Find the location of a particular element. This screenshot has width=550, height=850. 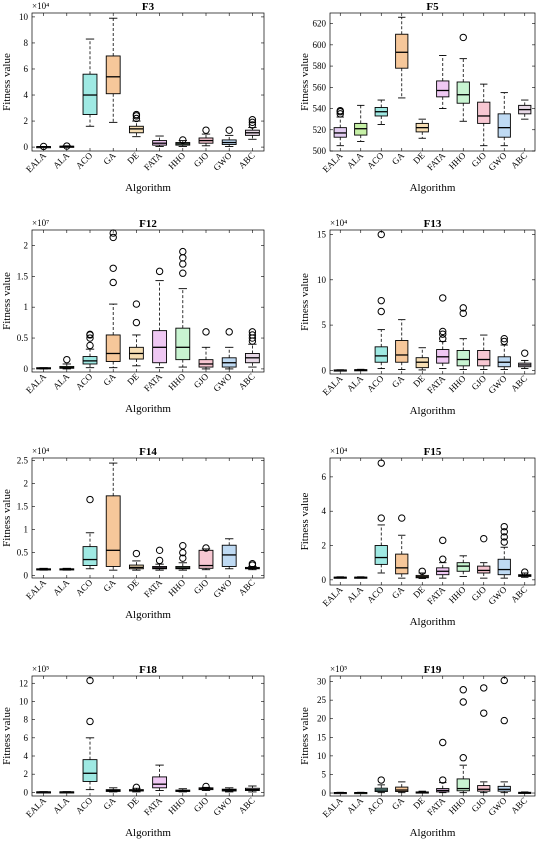

y-tick-label: 0 is located at coordinates (26, 792).